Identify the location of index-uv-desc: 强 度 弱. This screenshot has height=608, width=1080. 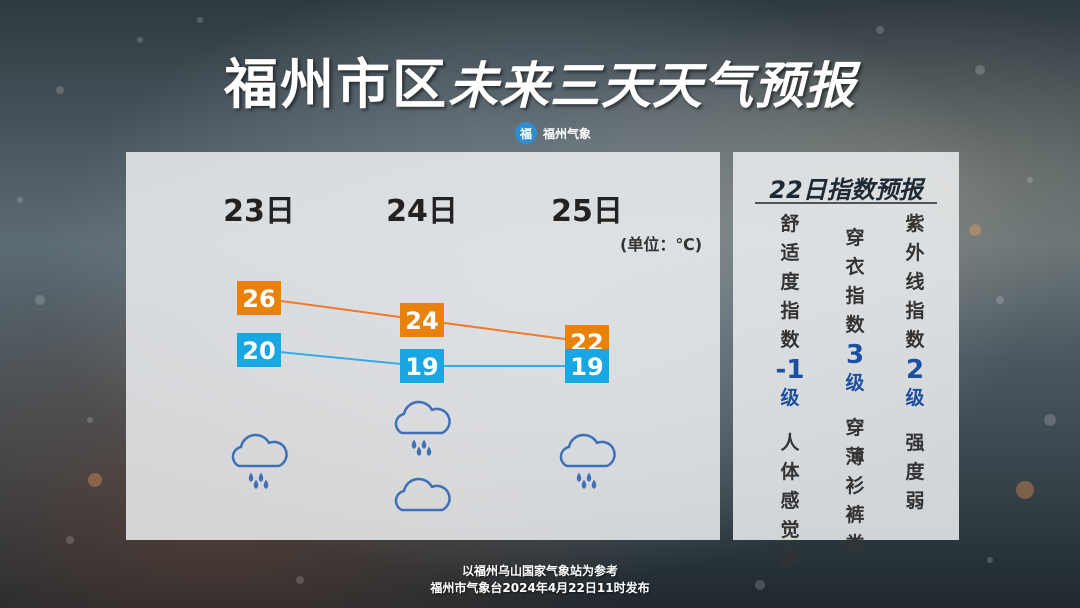
(915, 472).